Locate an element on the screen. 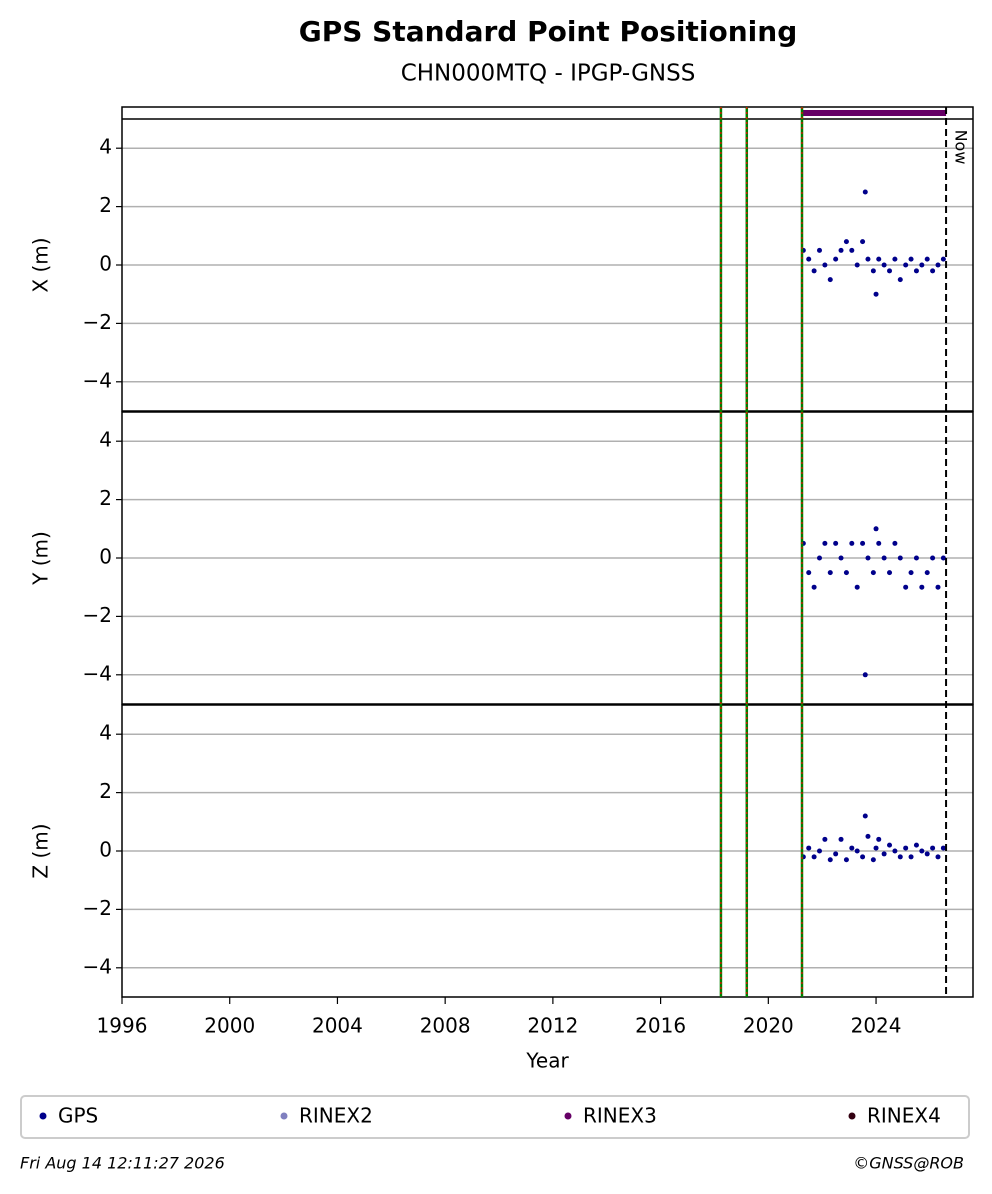  legend-label: GPS is located at coordinates (78, 1116).